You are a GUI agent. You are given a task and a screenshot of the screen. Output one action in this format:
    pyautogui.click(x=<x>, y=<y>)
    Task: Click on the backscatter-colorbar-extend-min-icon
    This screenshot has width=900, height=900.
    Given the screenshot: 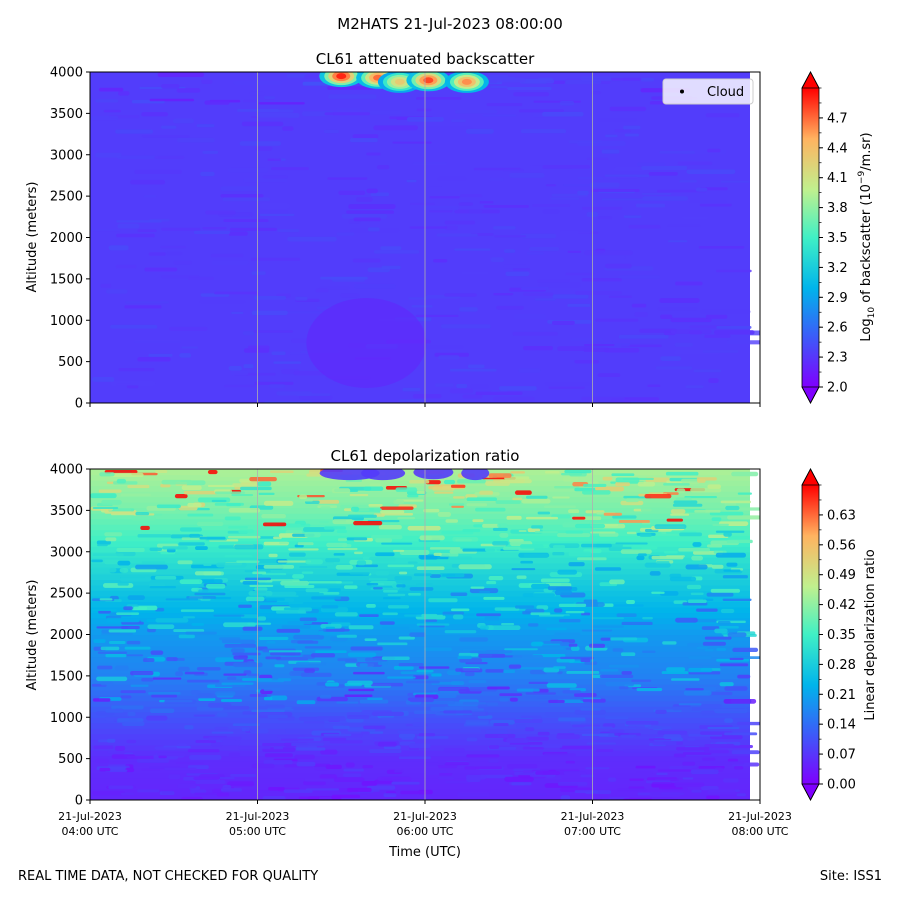 What is the action you would take?
    pyautogui.click(x=810, y=395)
    